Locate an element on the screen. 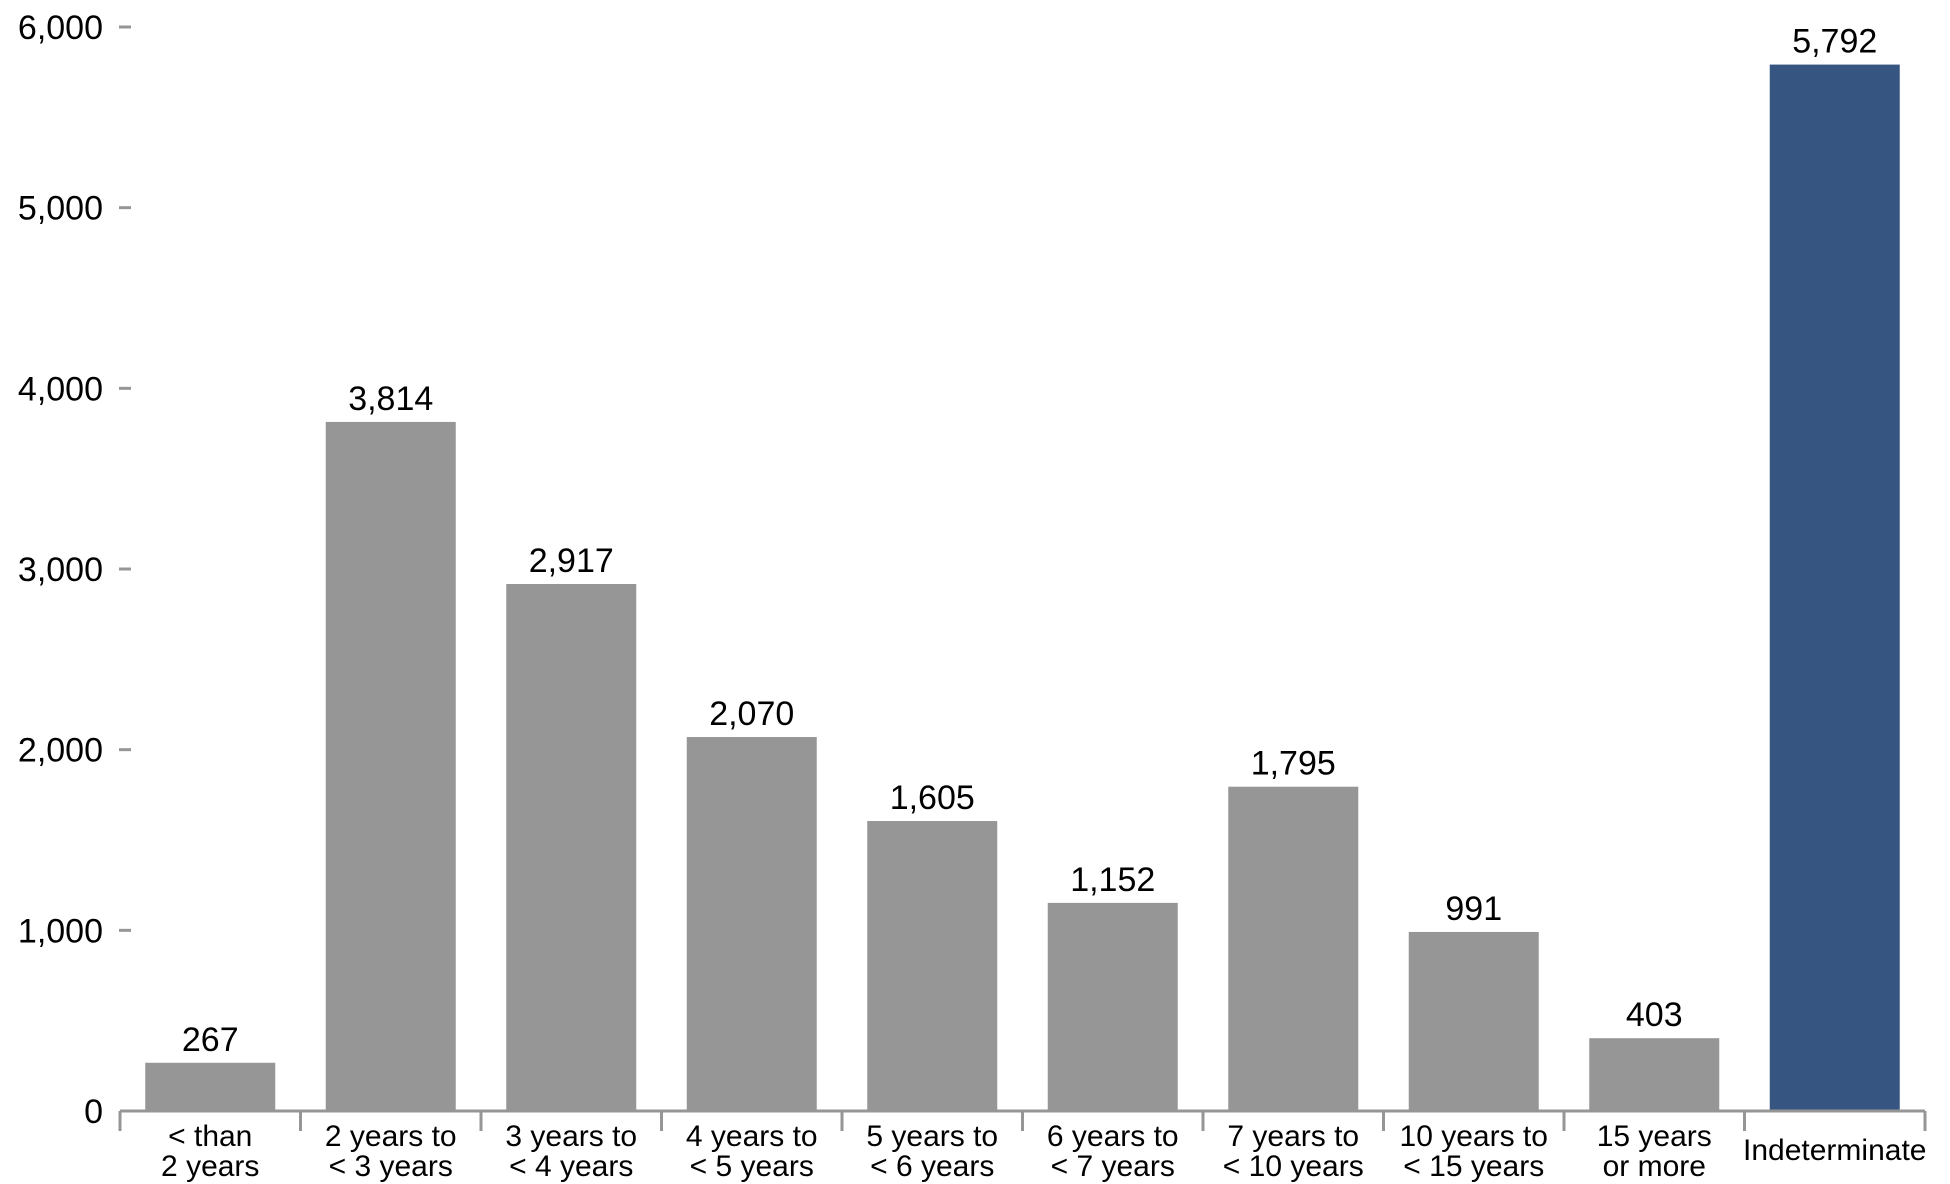 This screenshot has width=1950, height=1184. x-tick-label: 3 years to < 4 years is located at coordinates (571, 1151).